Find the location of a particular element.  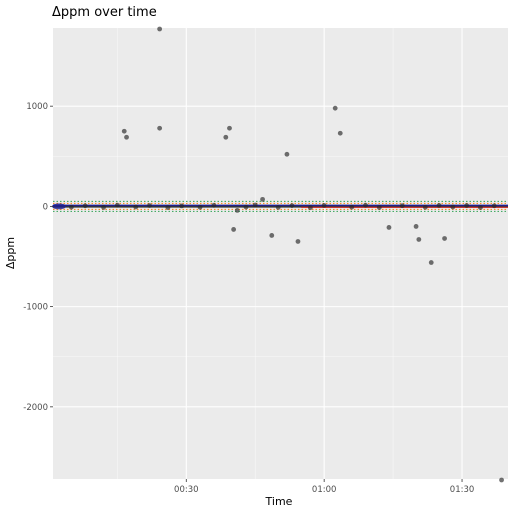

y-axis-title: Δppm is located at coordinates (10, 253).